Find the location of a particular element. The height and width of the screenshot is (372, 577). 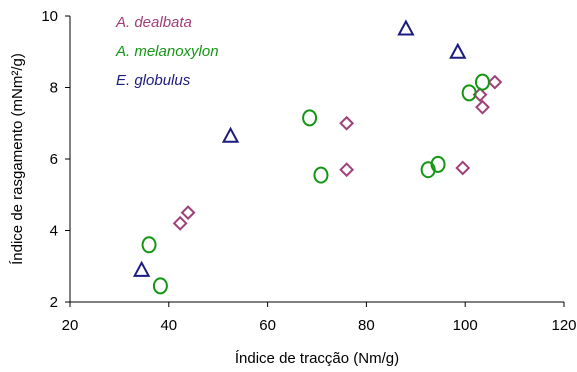

y-axis-title: Índice de rasgamento (mNm²/g) is located at coordinates (17, 159).